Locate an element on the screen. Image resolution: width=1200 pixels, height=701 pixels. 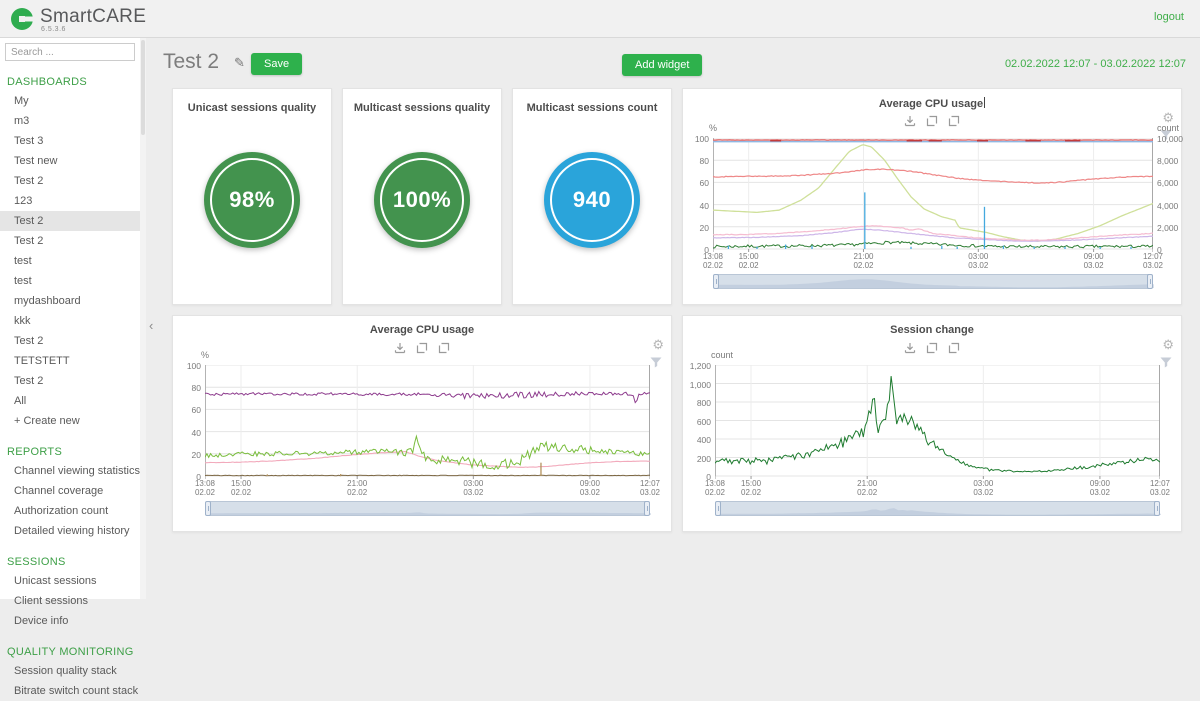
sidebar-item: Device info is located at coordinates (41, 621).